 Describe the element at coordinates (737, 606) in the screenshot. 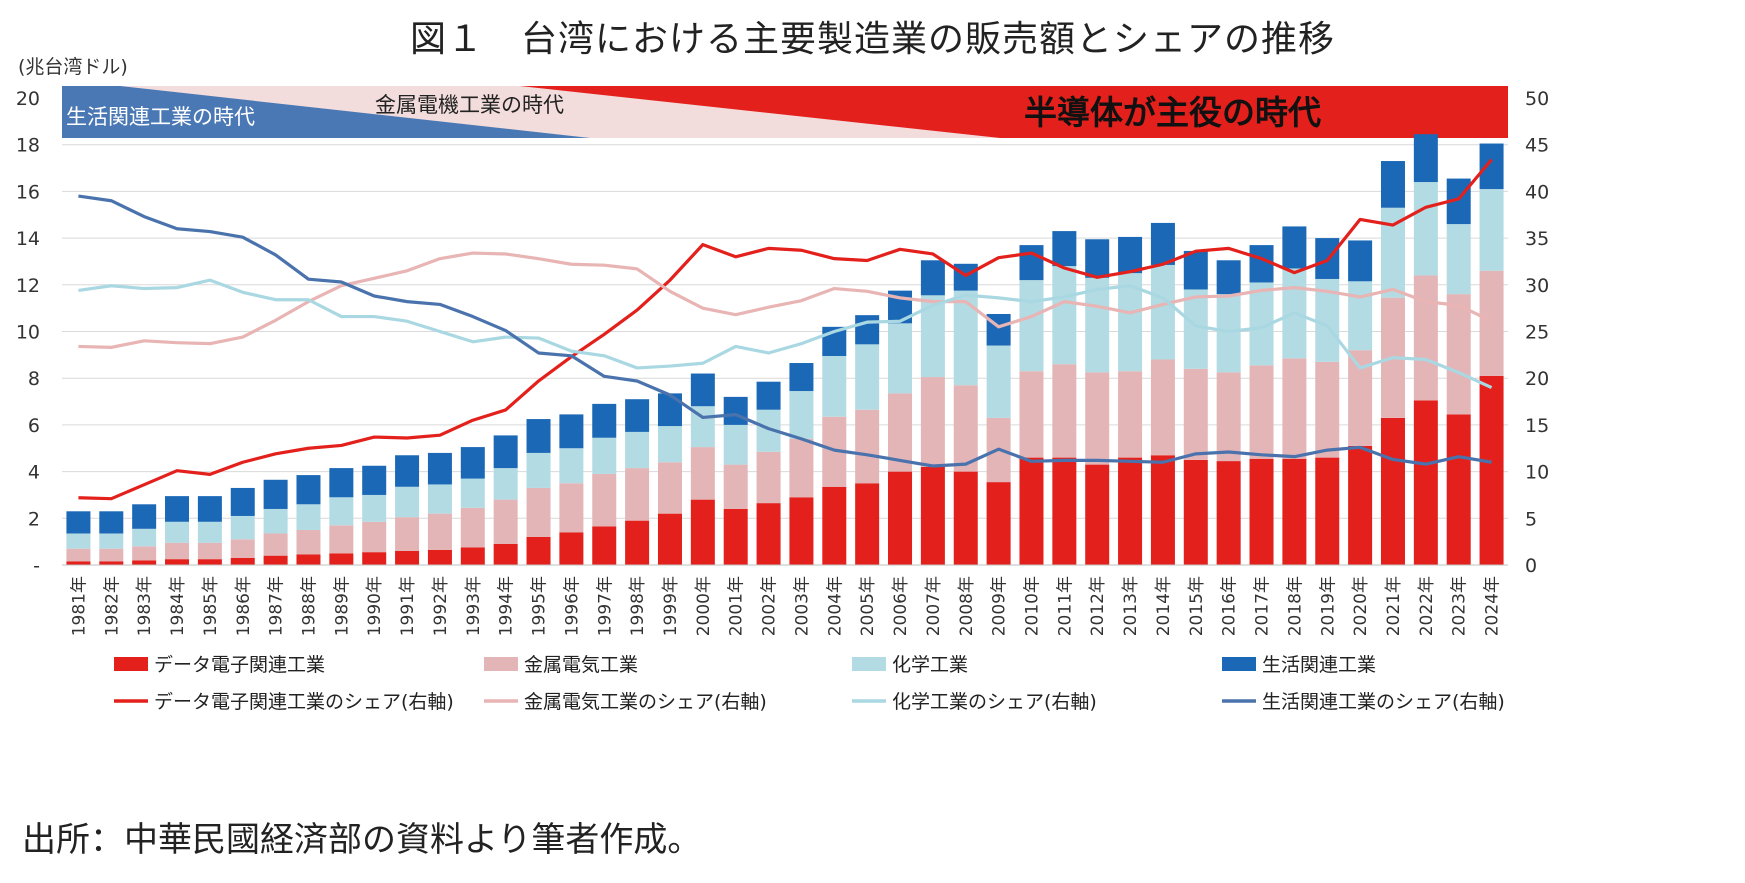

I see `x-tick-label: 2001年` at that location.